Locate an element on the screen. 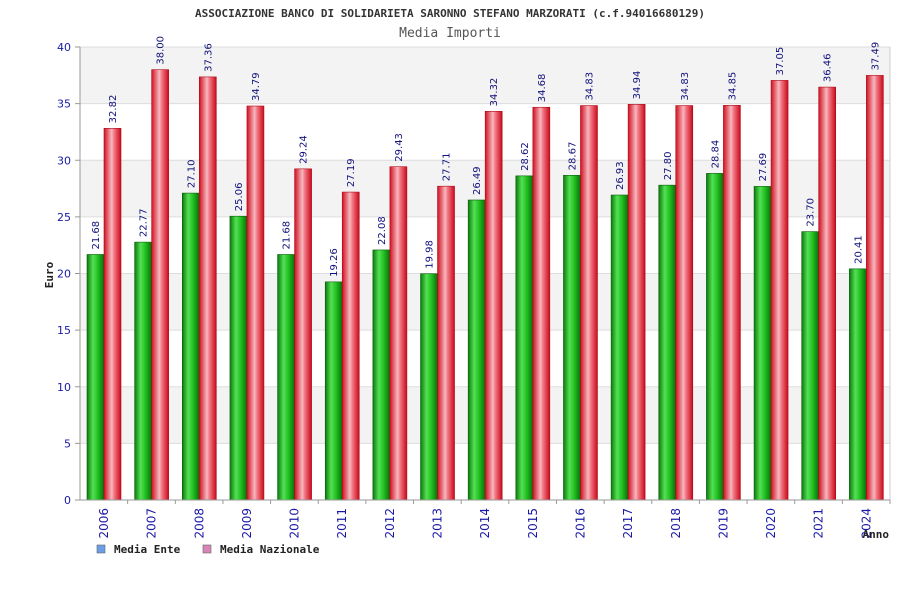 This screenshot has height=600, width=900. value-label: 34.79 is located at coordinates (256, 86).